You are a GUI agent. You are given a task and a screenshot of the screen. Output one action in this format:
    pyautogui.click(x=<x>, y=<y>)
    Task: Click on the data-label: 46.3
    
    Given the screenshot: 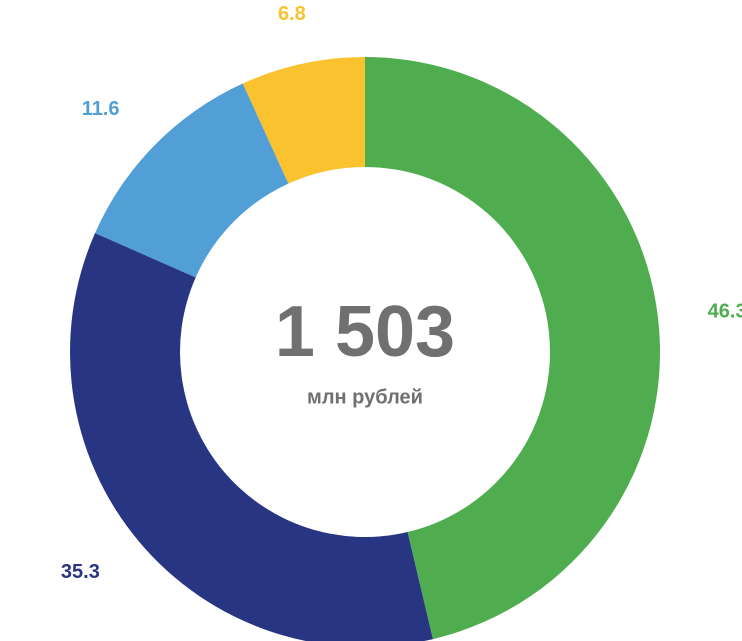 What is the action you would take?
    pyautogui.click(x=725, y=311)
    